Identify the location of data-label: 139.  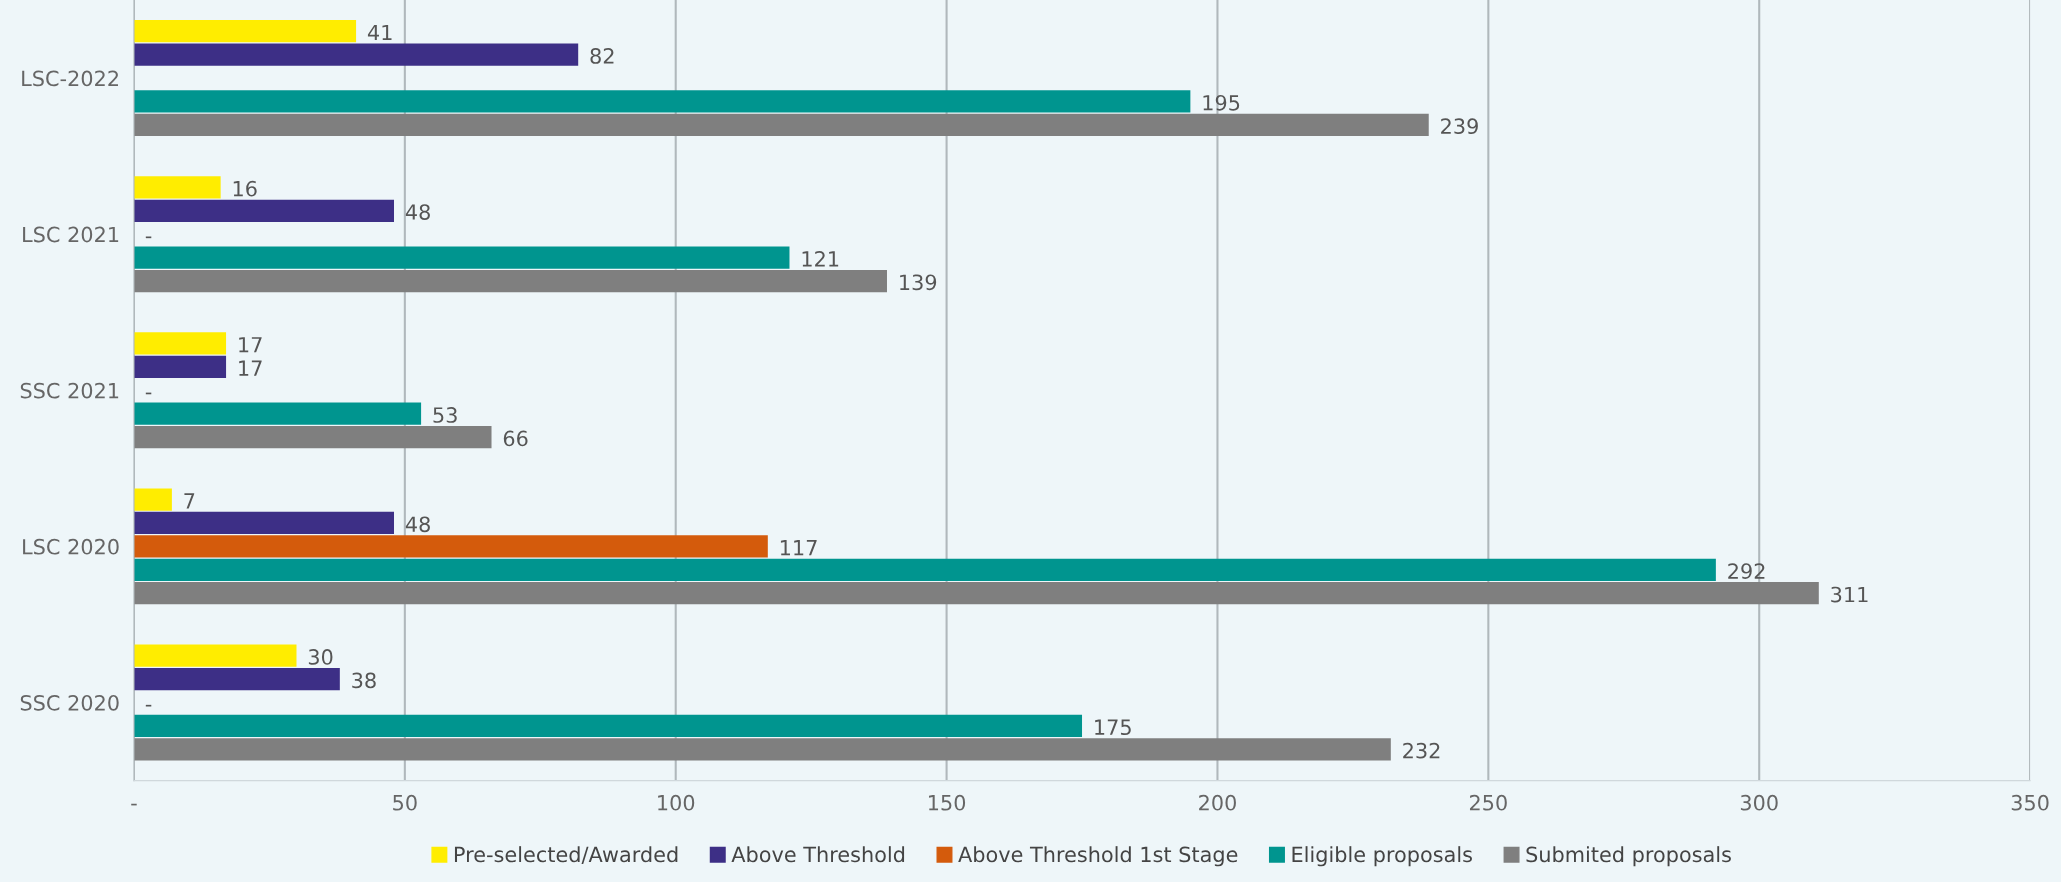
(918, 282).